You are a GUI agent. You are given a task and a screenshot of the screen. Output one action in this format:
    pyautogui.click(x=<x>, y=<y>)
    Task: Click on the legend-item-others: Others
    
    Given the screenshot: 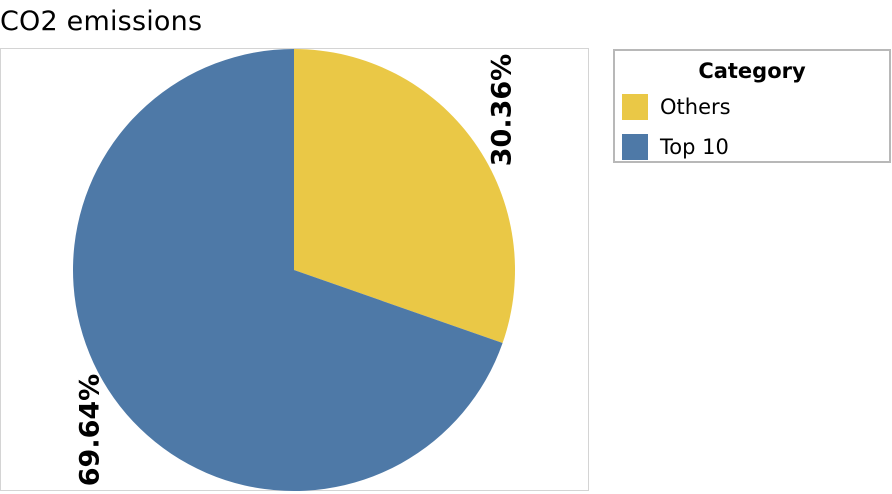 What is the action you would take?
    pyautogui.click(x=676, y=107)
    